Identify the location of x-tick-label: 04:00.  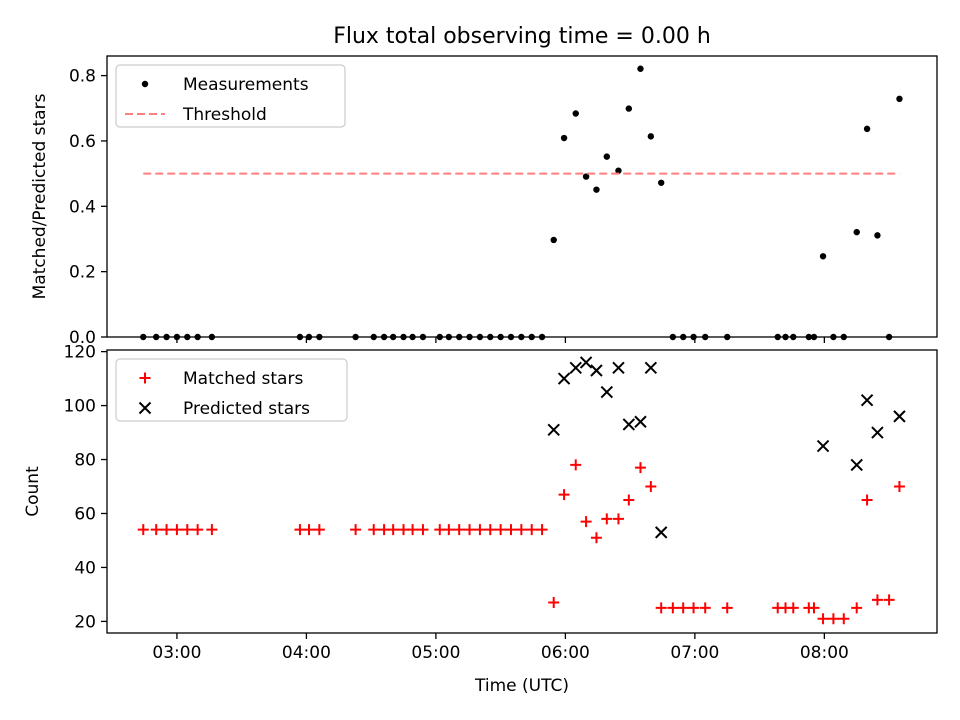
(306, 653).